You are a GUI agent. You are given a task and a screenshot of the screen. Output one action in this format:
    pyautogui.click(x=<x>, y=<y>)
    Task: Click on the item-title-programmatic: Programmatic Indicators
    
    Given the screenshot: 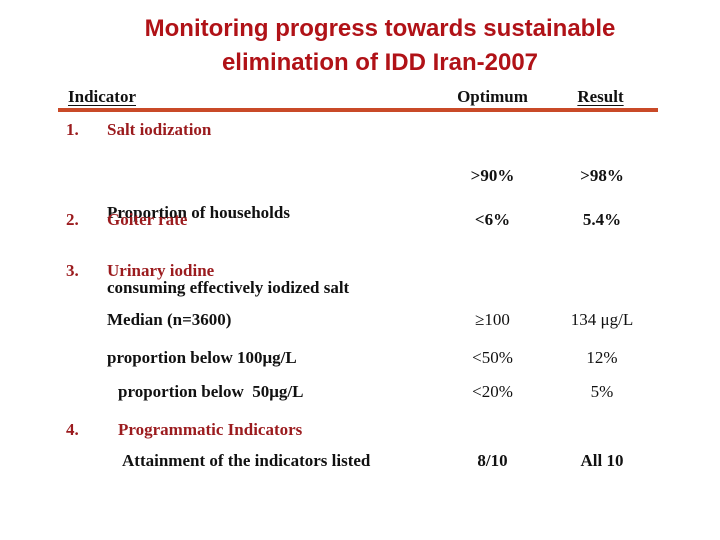 What is the action you would take?
    pyautogui.click(x=210, y=429)
    